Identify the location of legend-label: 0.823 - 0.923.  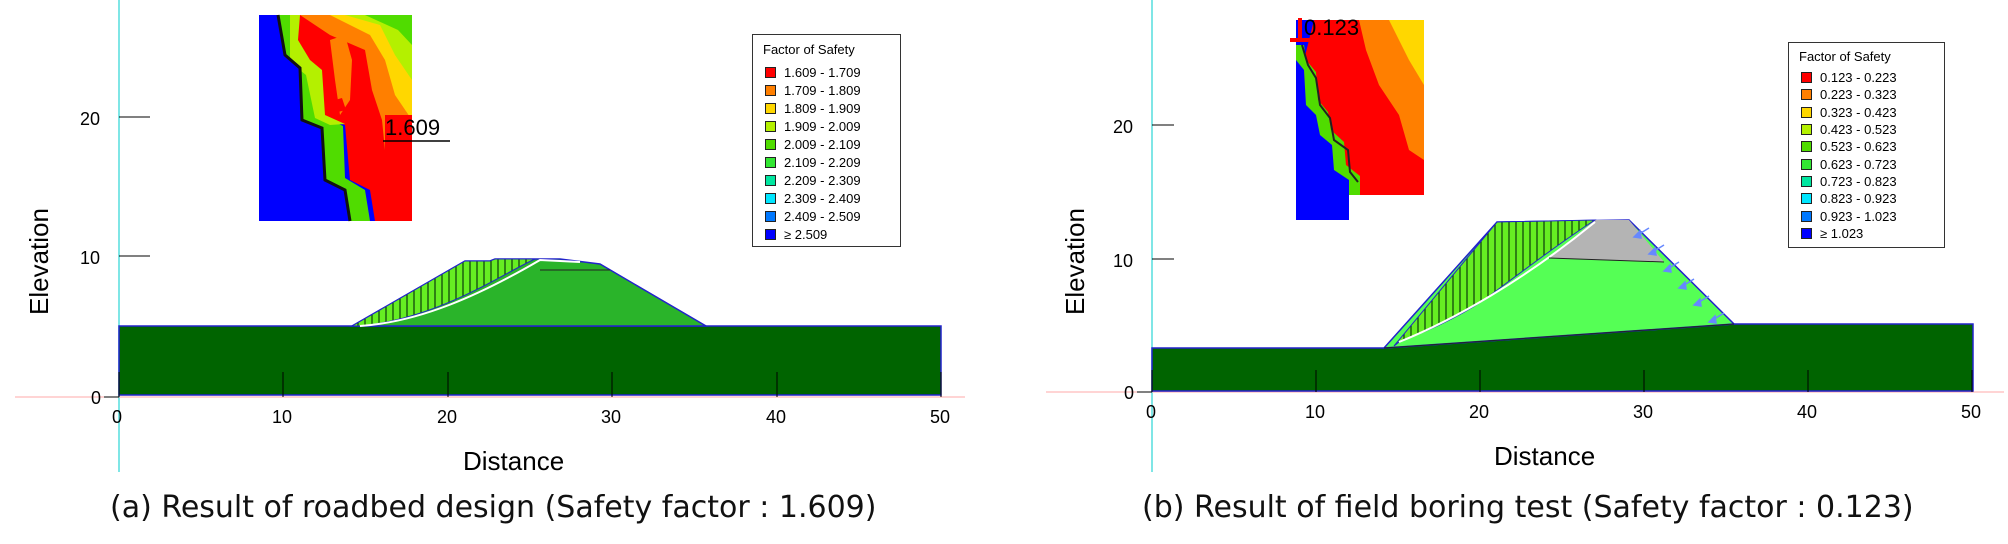
(1858, 199).